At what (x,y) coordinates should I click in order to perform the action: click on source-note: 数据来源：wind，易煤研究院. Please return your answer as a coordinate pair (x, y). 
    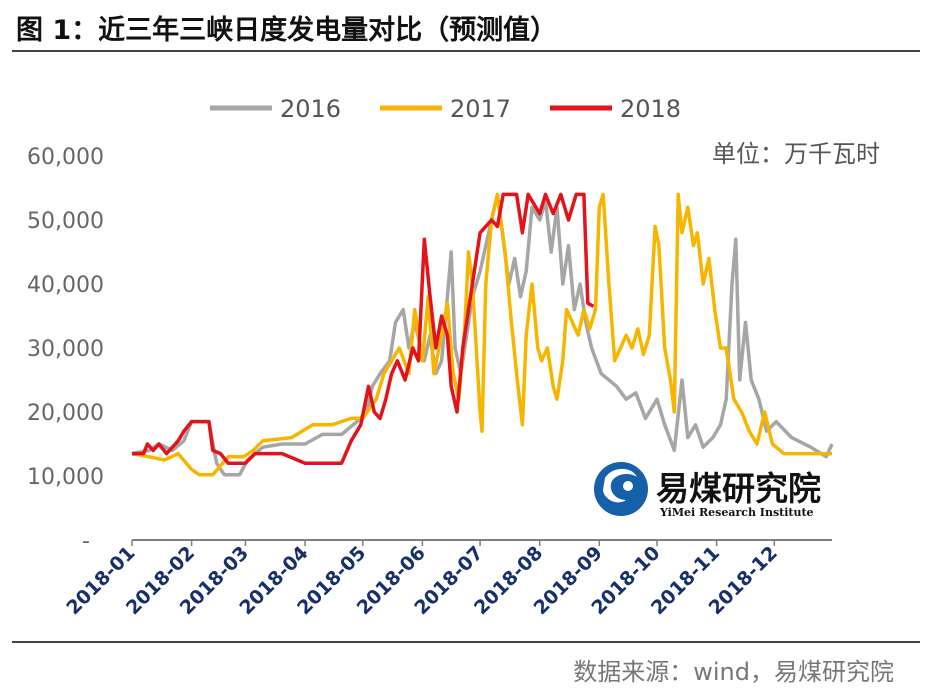
    Looking at the image, I should click on (733, 672).